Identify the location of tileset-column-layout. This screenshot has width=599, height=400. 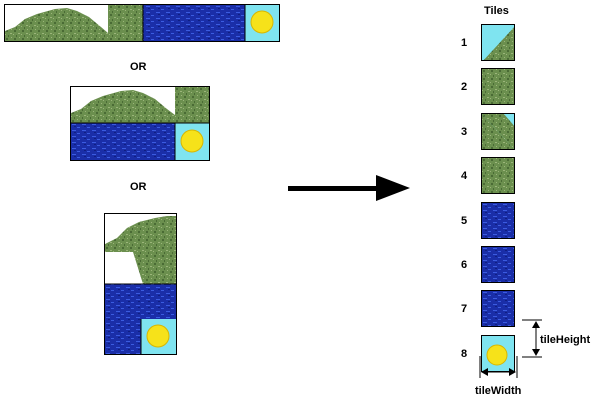
(140, 284).